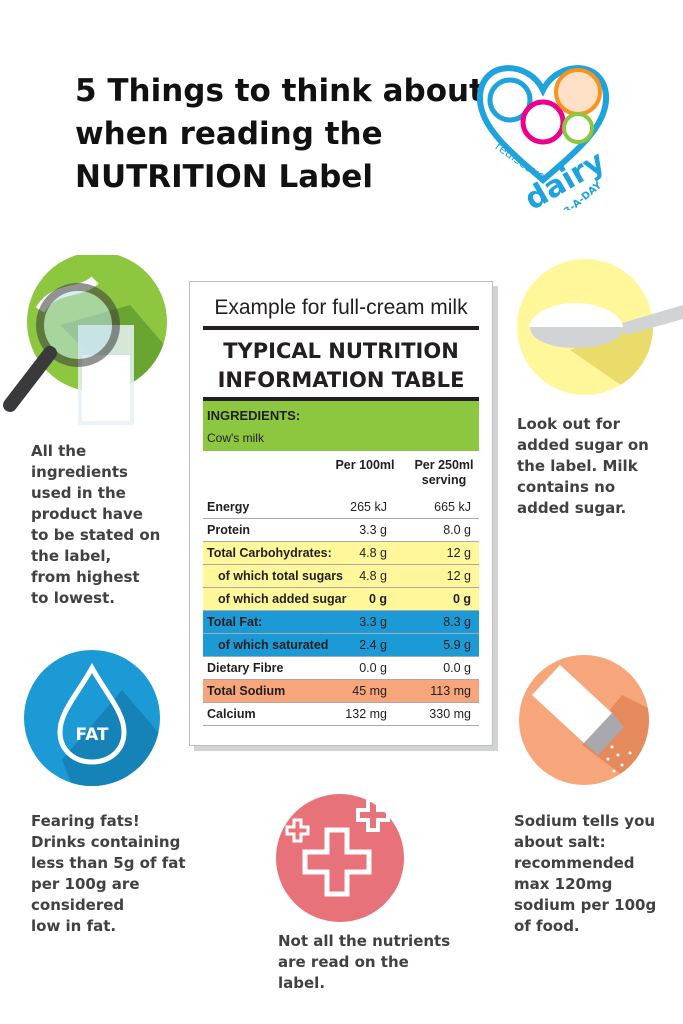 The height and width of the screenshot is (1024, 683). What do you see at coordinates (365, 465) in the screenshot?
I see `column-header-per-100ml: Per 100ml` at bounding box center [365, 465].